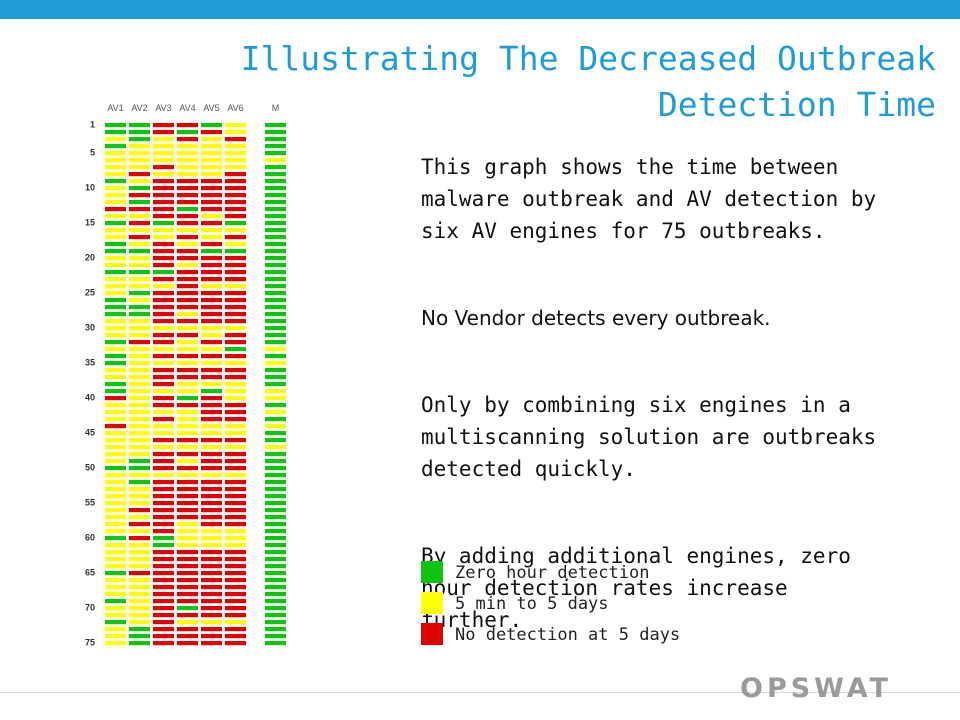 The height and width of the screenshot is (720, 960). I want to click on cell-r4-av6, so click(235, 146).